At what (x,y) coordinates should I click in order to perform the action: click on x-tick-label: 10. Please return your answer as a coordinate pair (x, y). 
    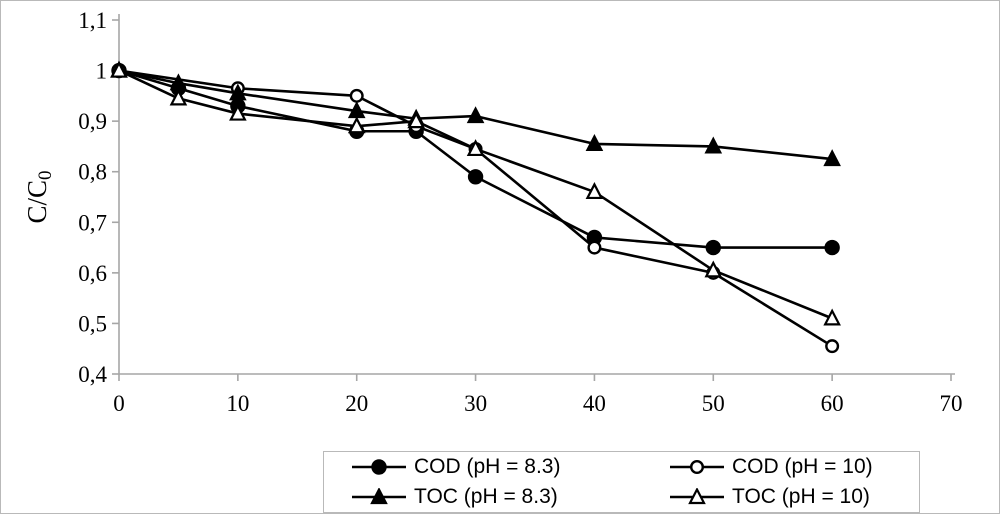
    Looking at the image, I should click on (237, 403).